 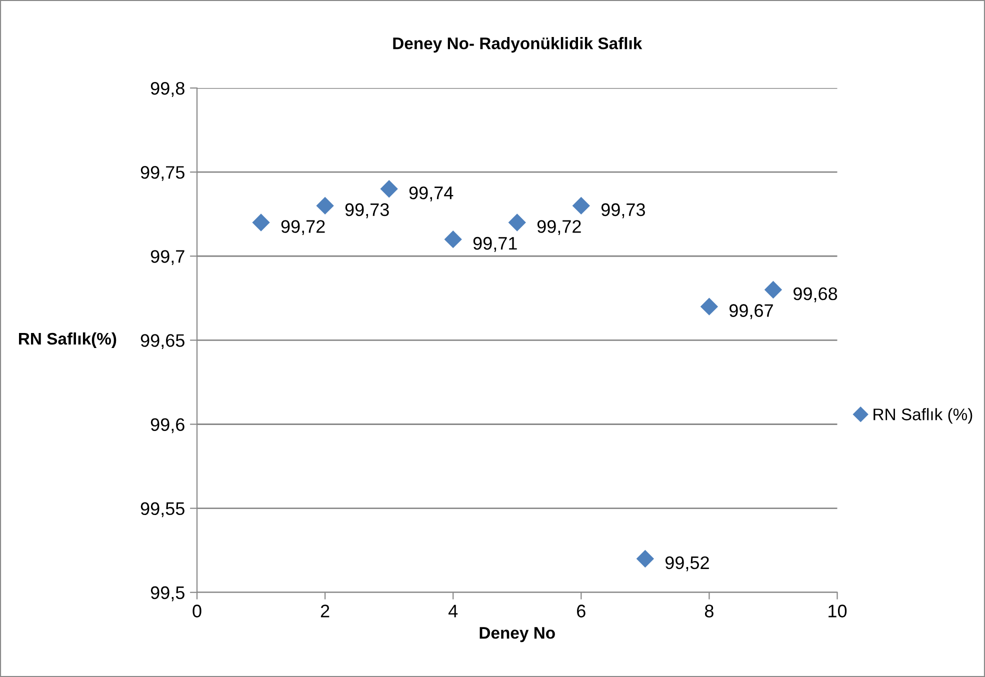 I want to click on x-tick-label: 0, so click(x=197, y=611).